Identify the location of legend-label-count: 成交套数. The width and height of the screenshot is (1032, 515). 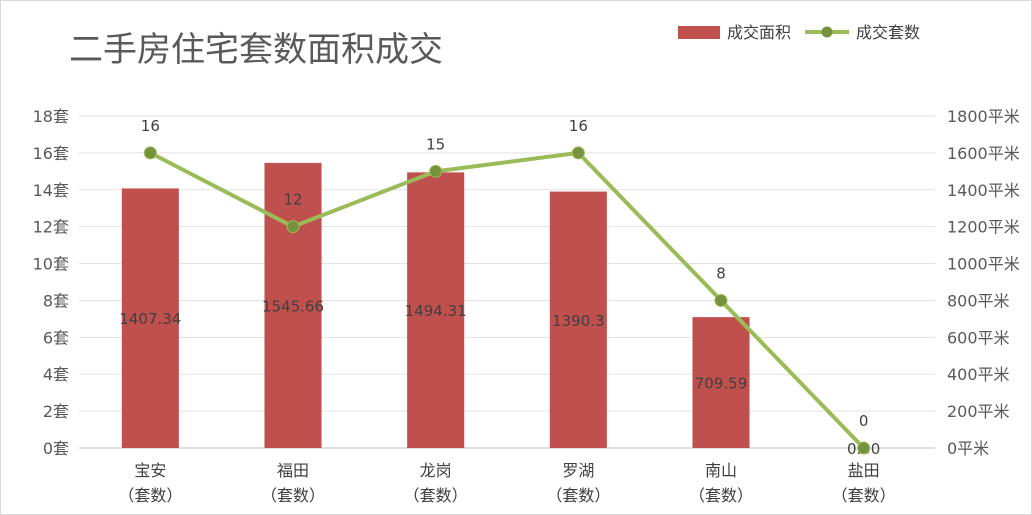
(888, 32).